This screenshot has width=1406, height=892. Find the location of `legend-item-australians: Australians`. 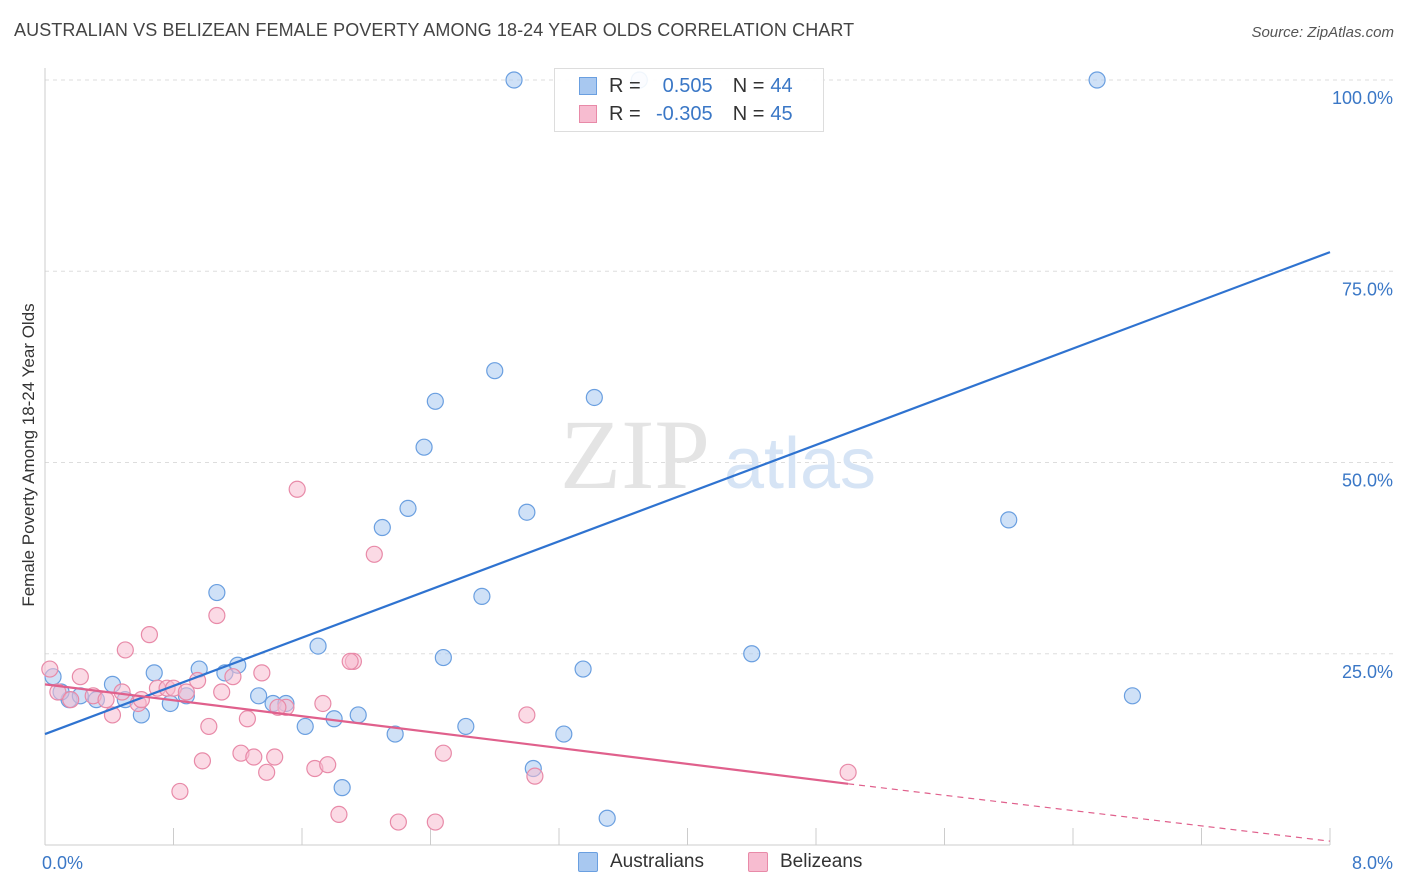

legend-item-australians: Australians is located at coordinates (641, 862).